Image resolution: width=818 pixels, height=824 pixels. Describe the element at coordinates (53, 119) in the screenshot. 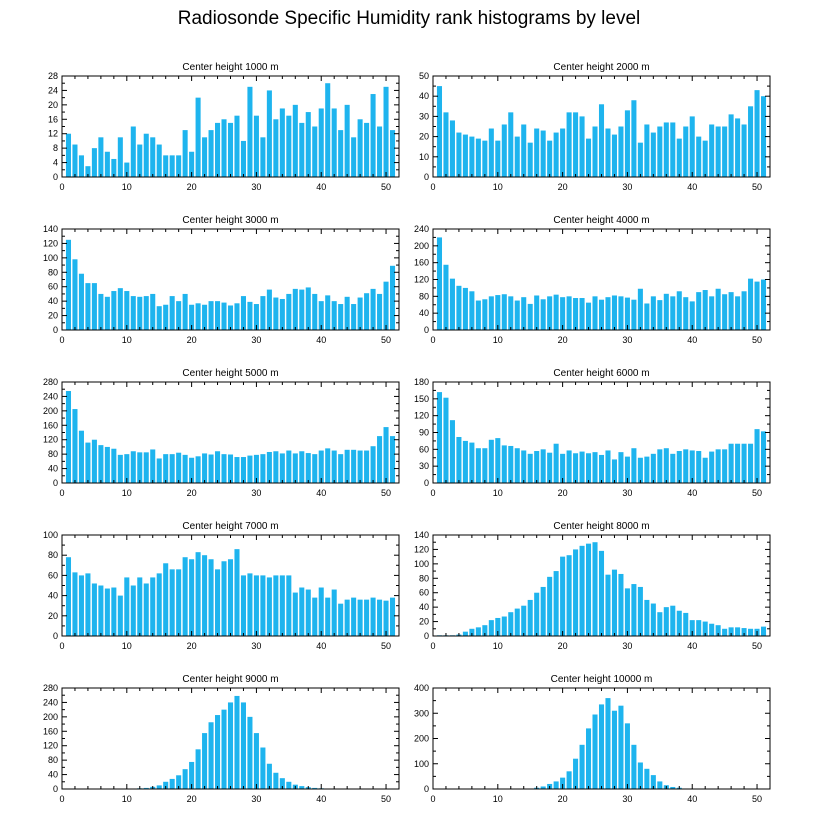

I see `y-tick-label: 16` at that location.